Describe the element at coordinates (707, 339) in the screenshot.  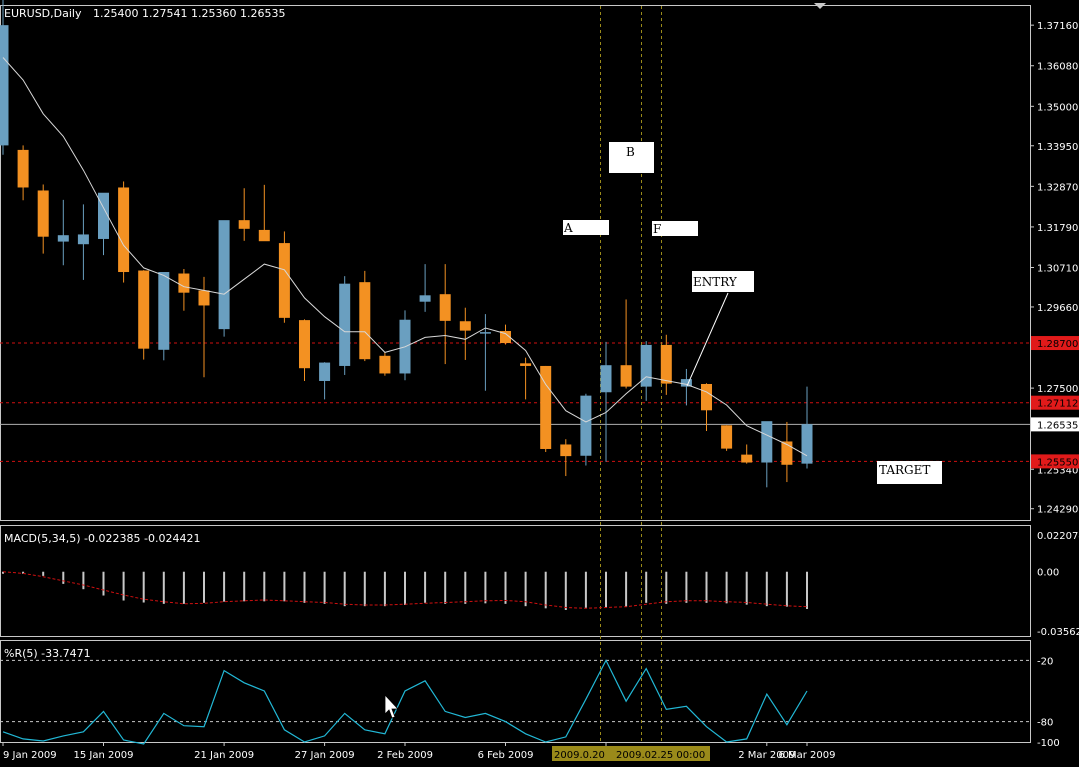
I see `entry-arrow` at that location.